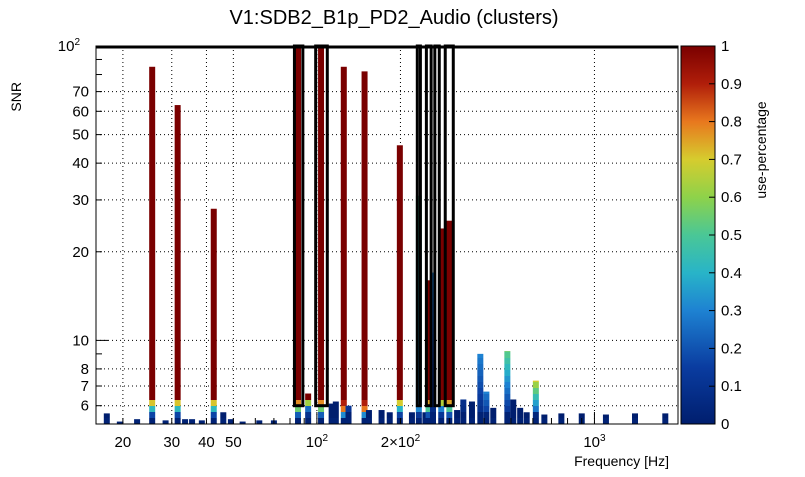 The image size is (805, 477). Describe the element at coordinates (401, 442) in the screenshot. I see `x-tick-label: 2×102` at that location.